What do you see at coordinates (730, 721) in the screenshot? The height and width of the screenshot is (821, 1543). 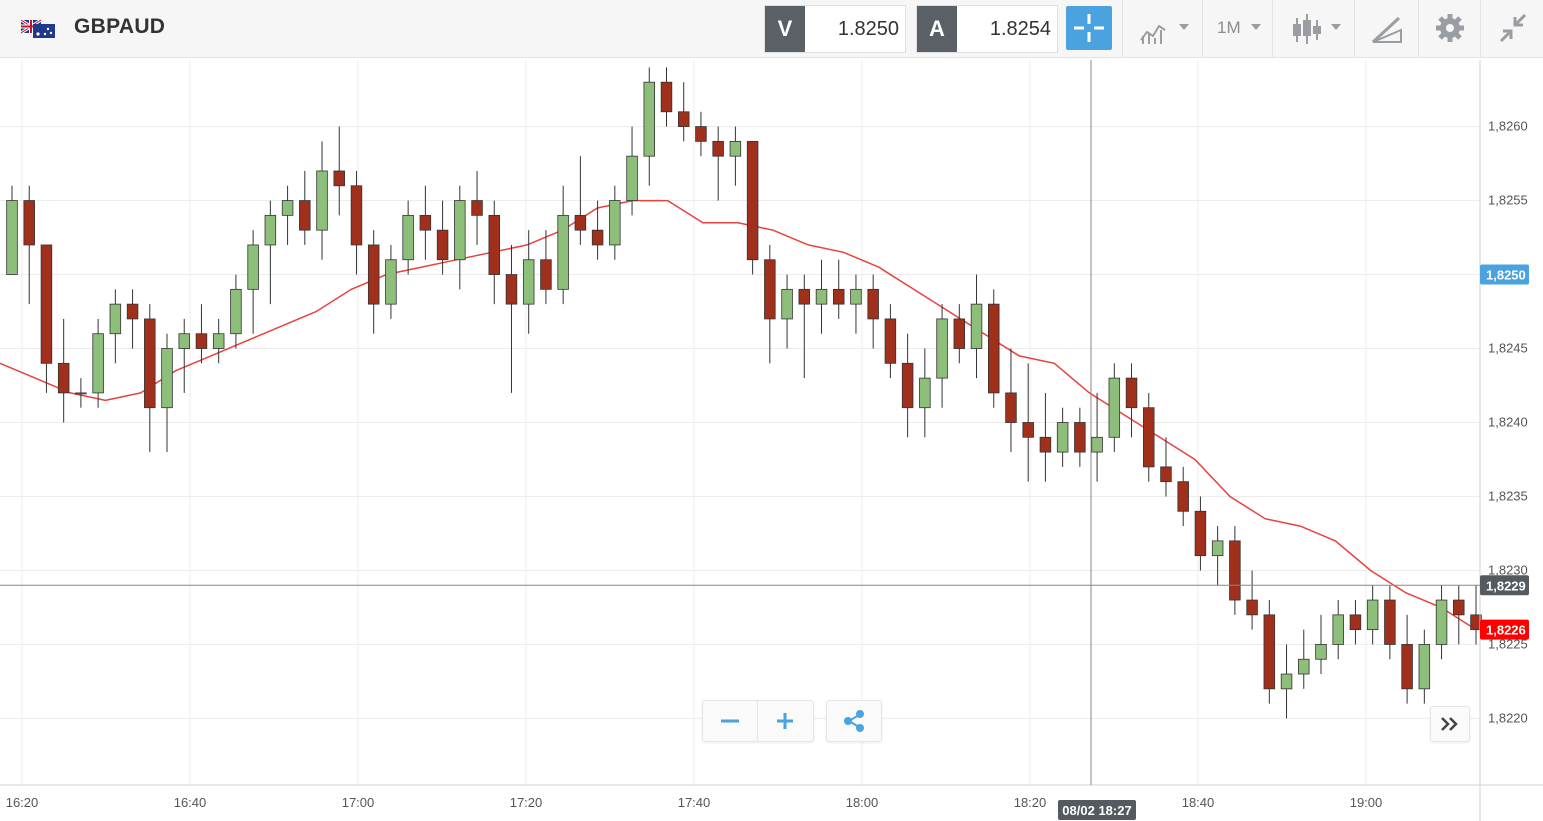 I see `zoom-out-button` at bounding box center [730, 721].